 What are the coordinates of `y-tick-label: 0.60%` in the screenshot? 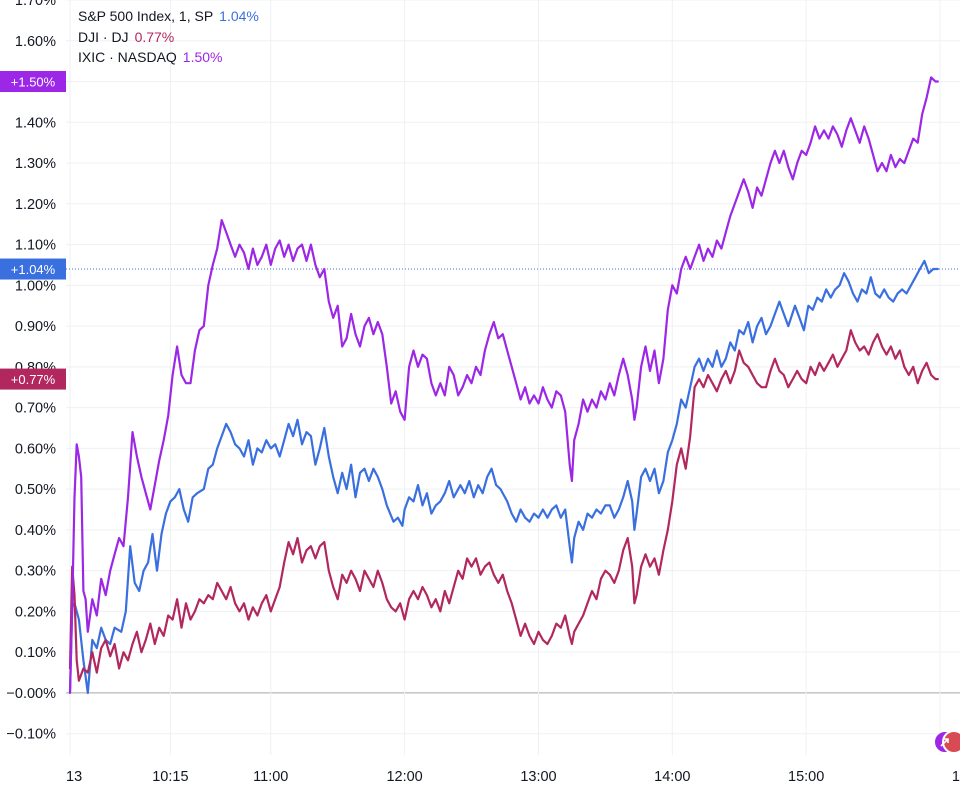 It's located at (35, 449).